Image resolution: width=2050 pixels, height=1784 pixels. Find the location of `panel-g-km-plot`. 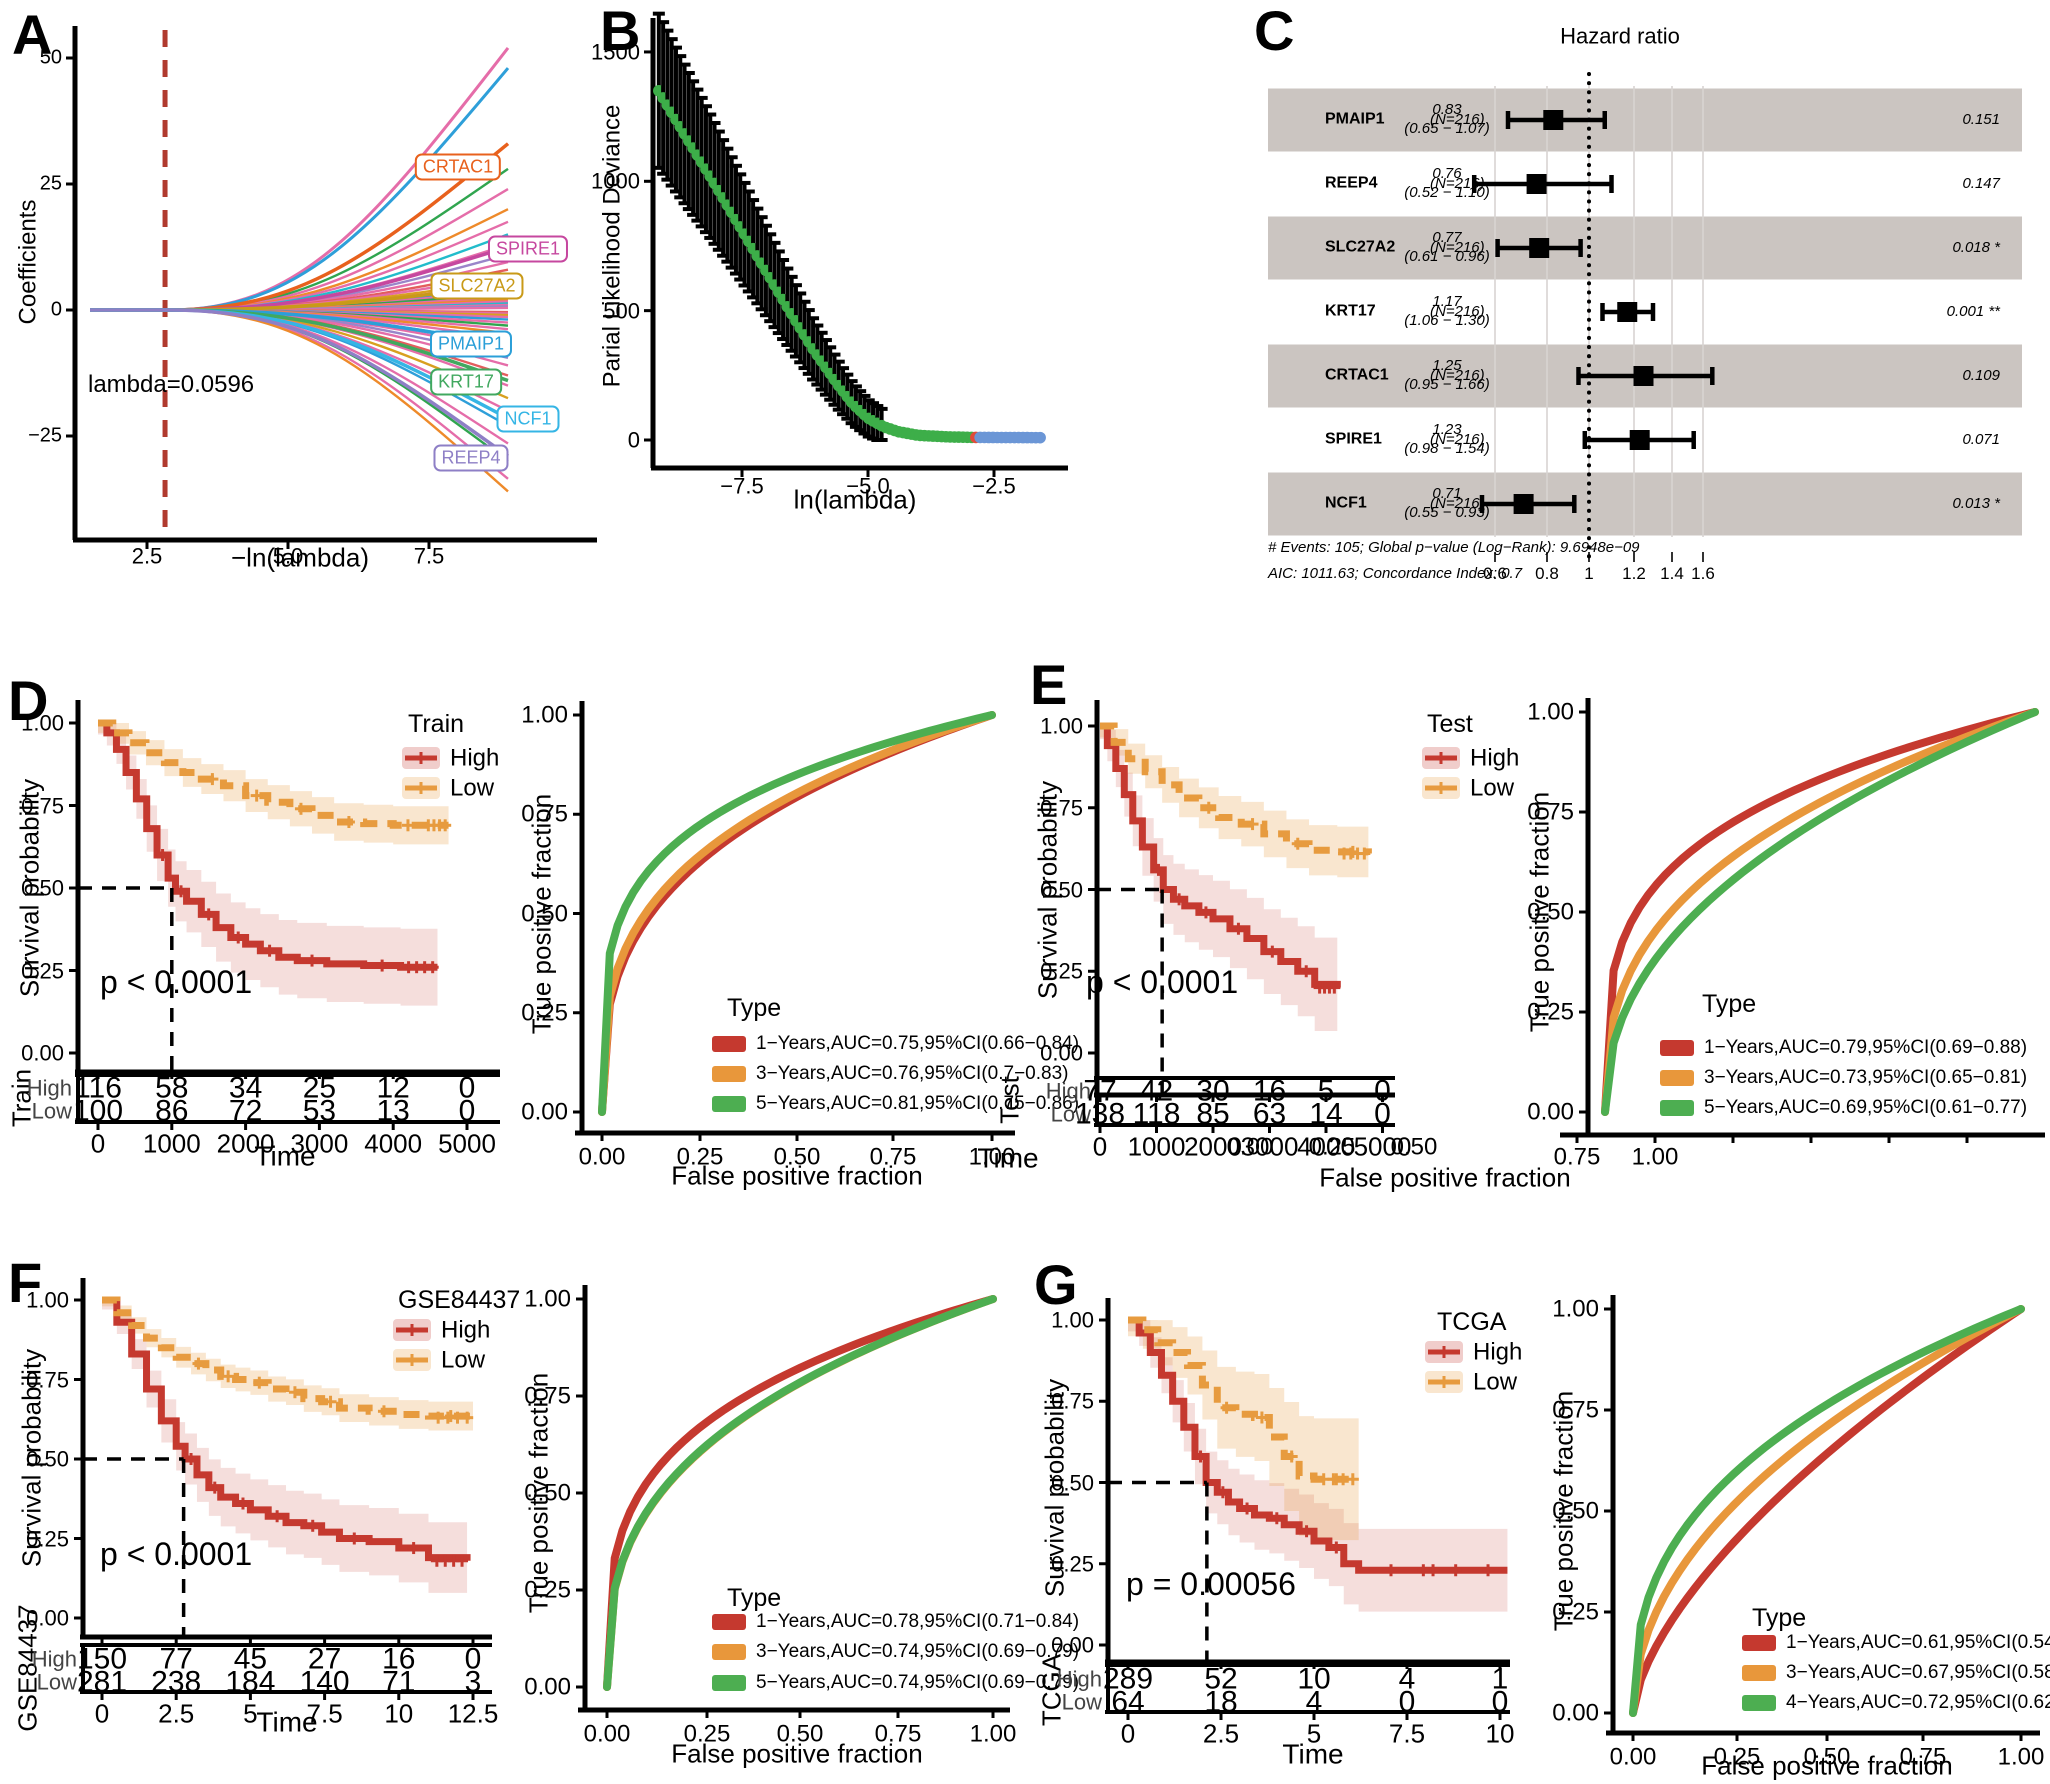

panel-g-km-plot is located at coordinates (1304, 1509).